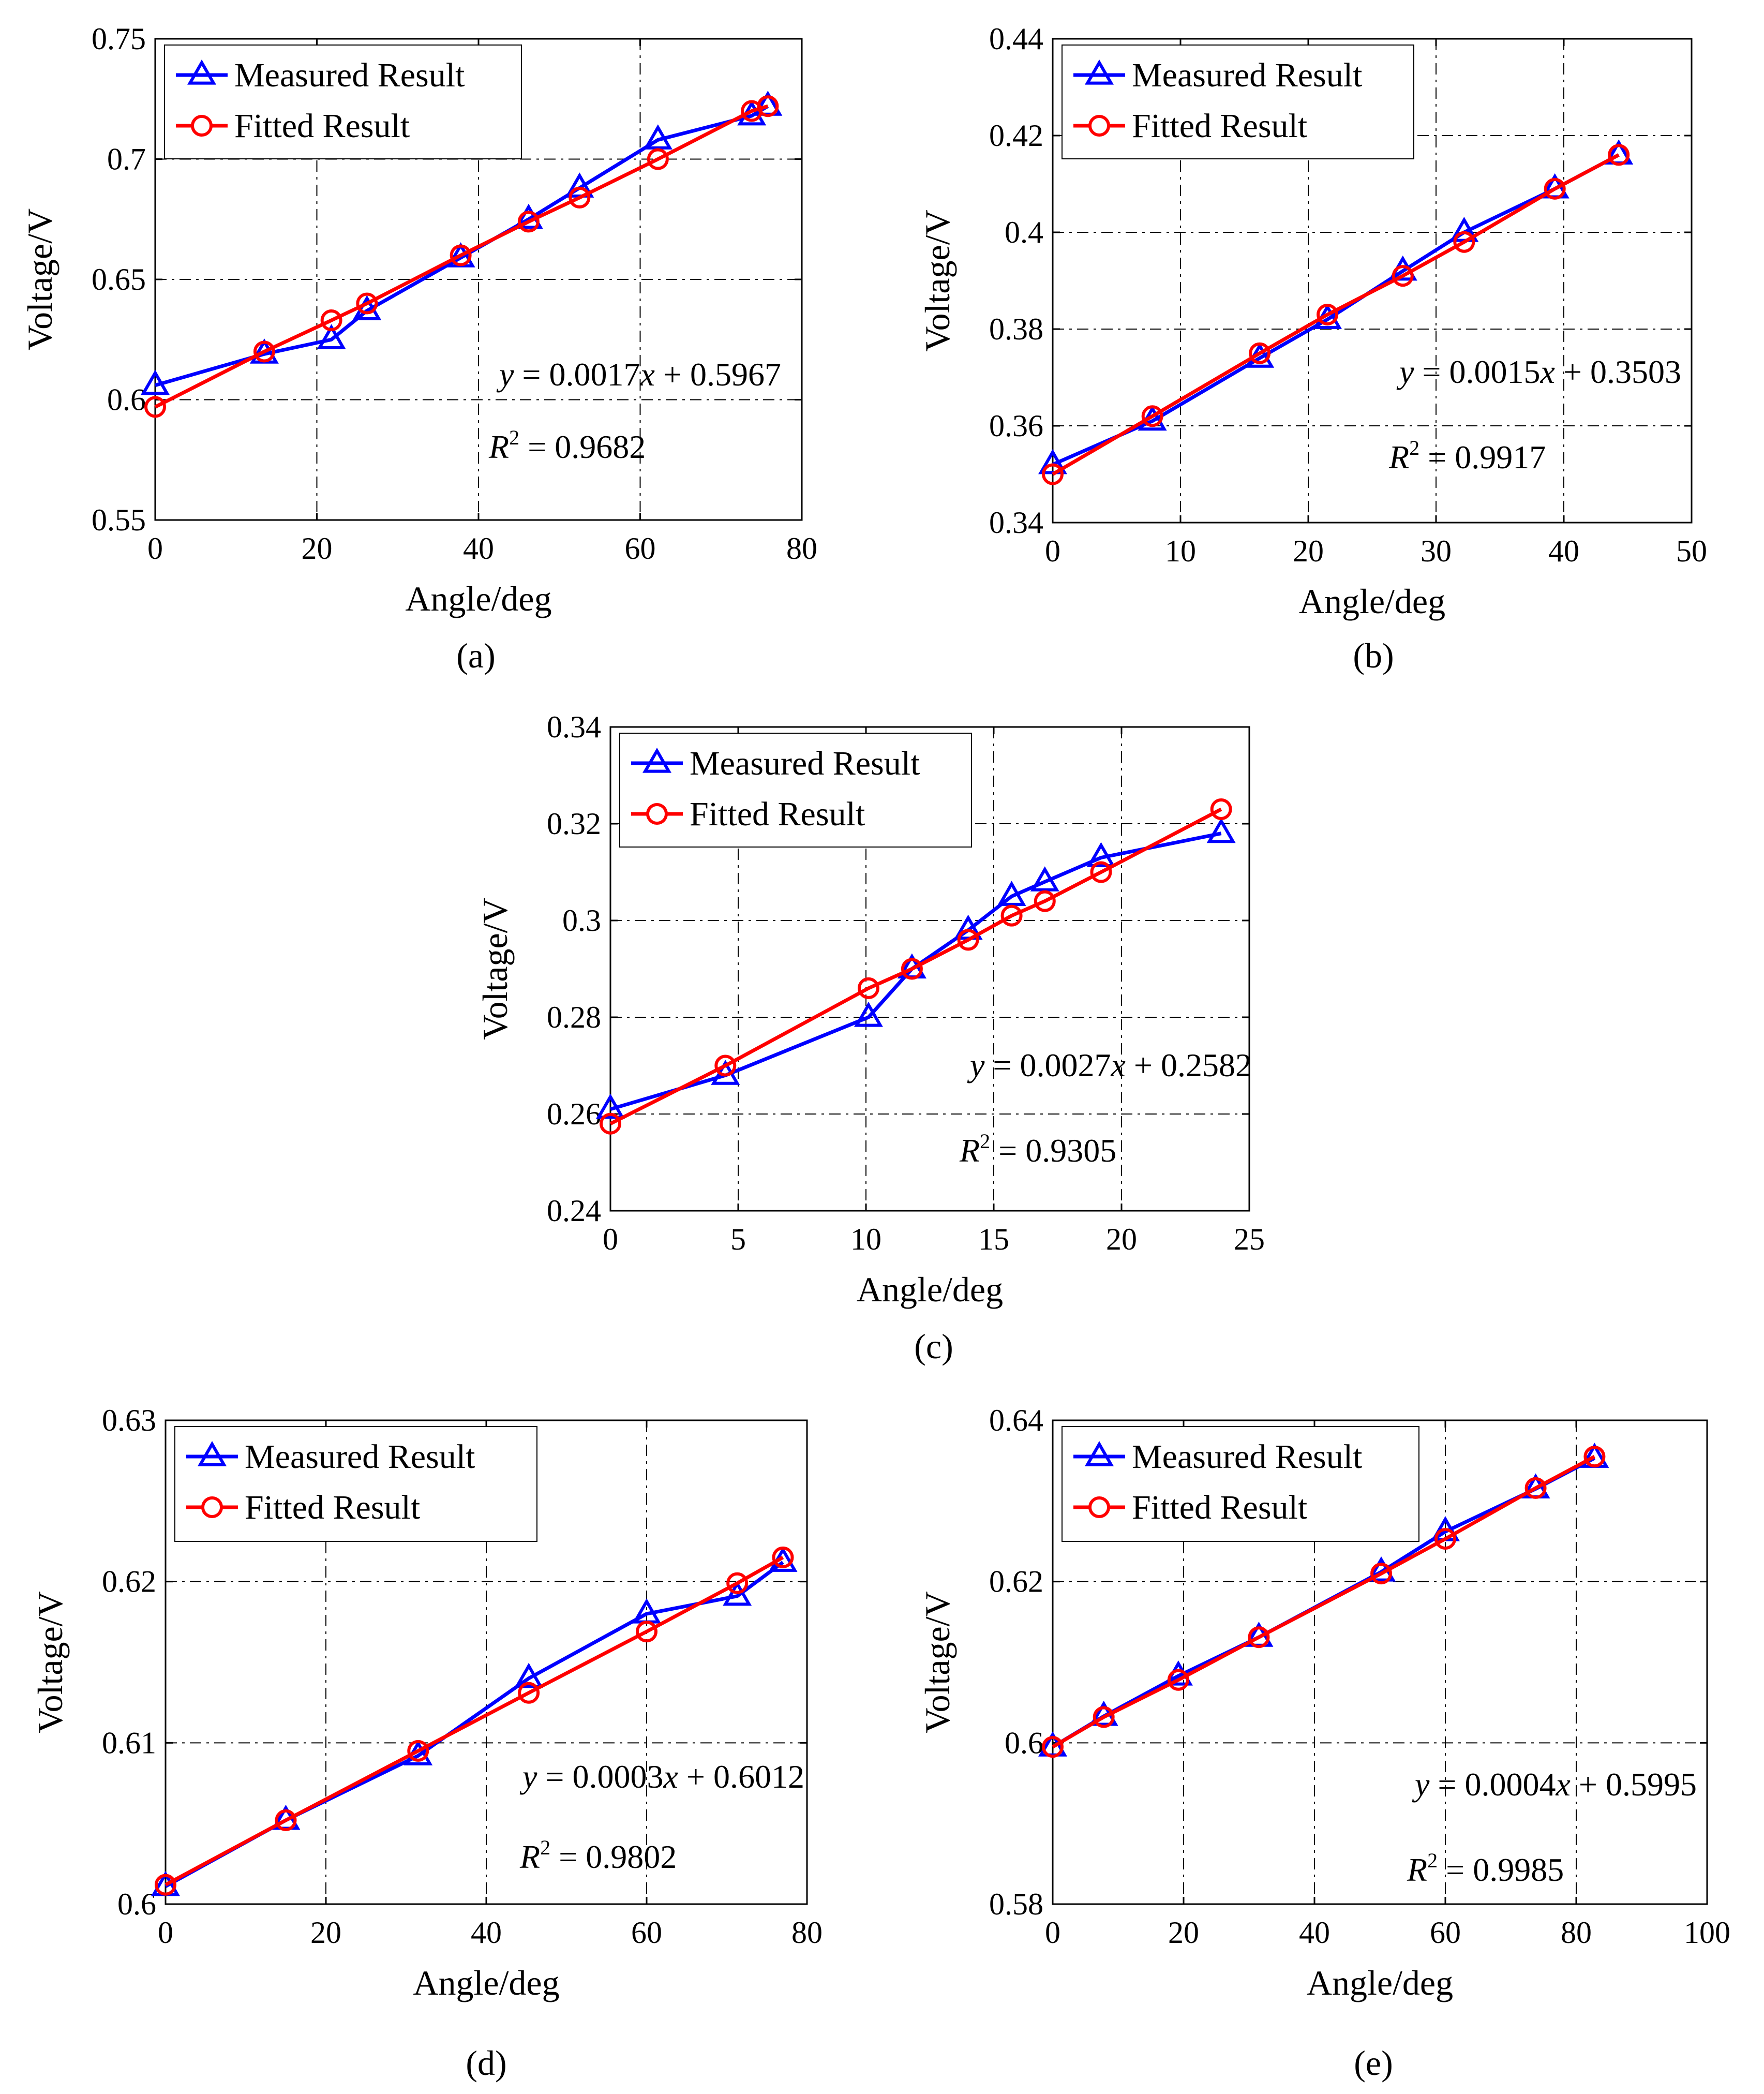 The image size is (1764, 2094). Describe the element at coordinates (574, 1211) in the screenshot. I see `y-tick-label: 0.24` at that location.